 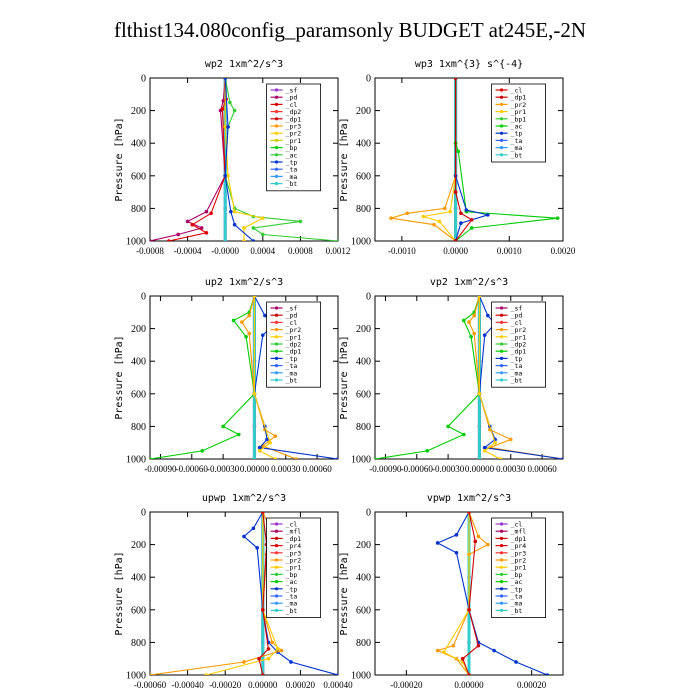 I want to click on y-tick-label: 0, so click(x=143, y=79).